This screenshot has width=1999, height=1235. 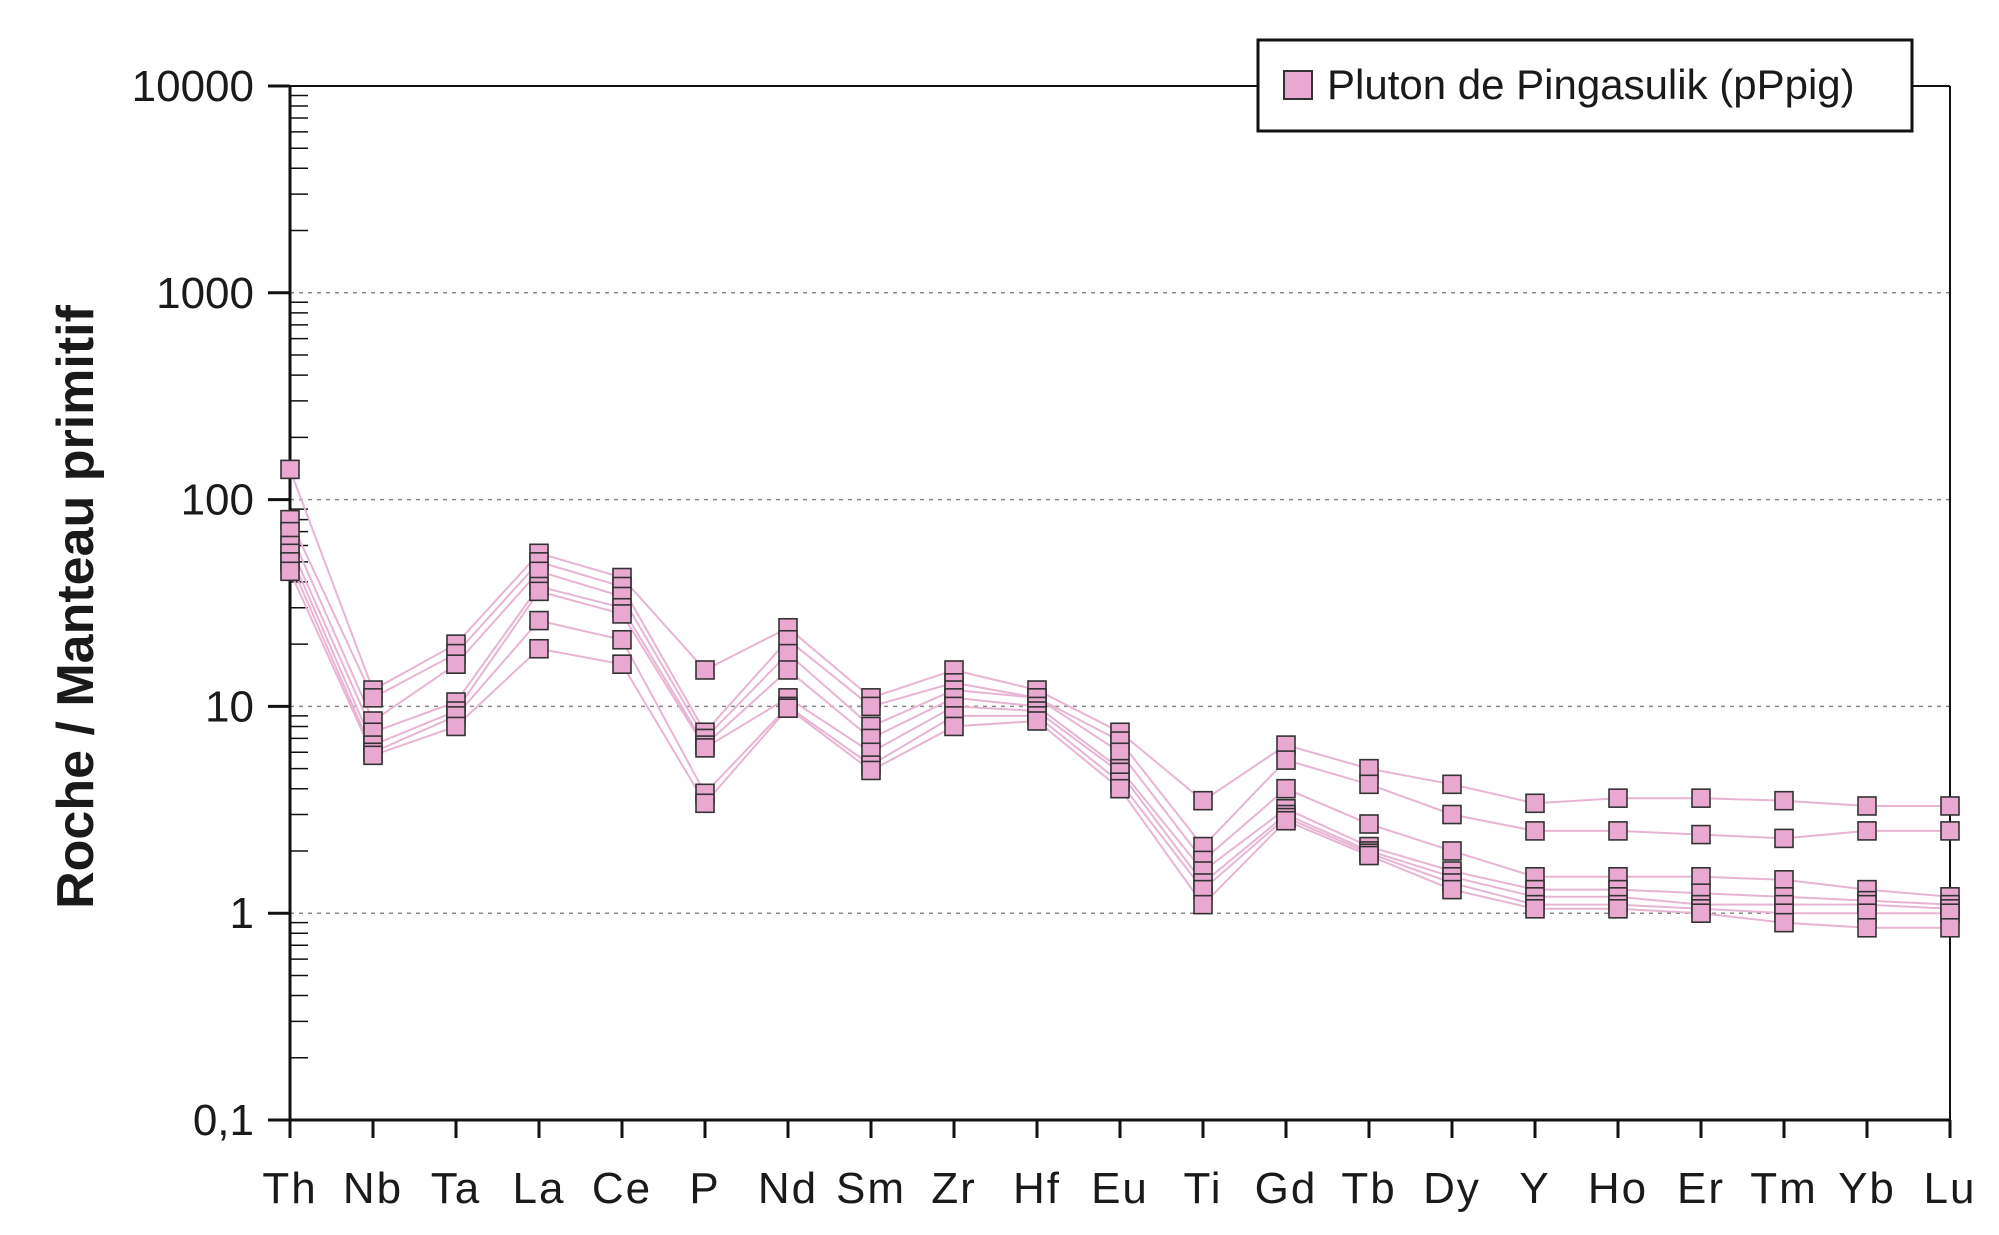 What do you see at coordinates (1618, 1188) in the screenshot?
I see `x-tick-label: Ho` at bounding box center [1618, 1188].